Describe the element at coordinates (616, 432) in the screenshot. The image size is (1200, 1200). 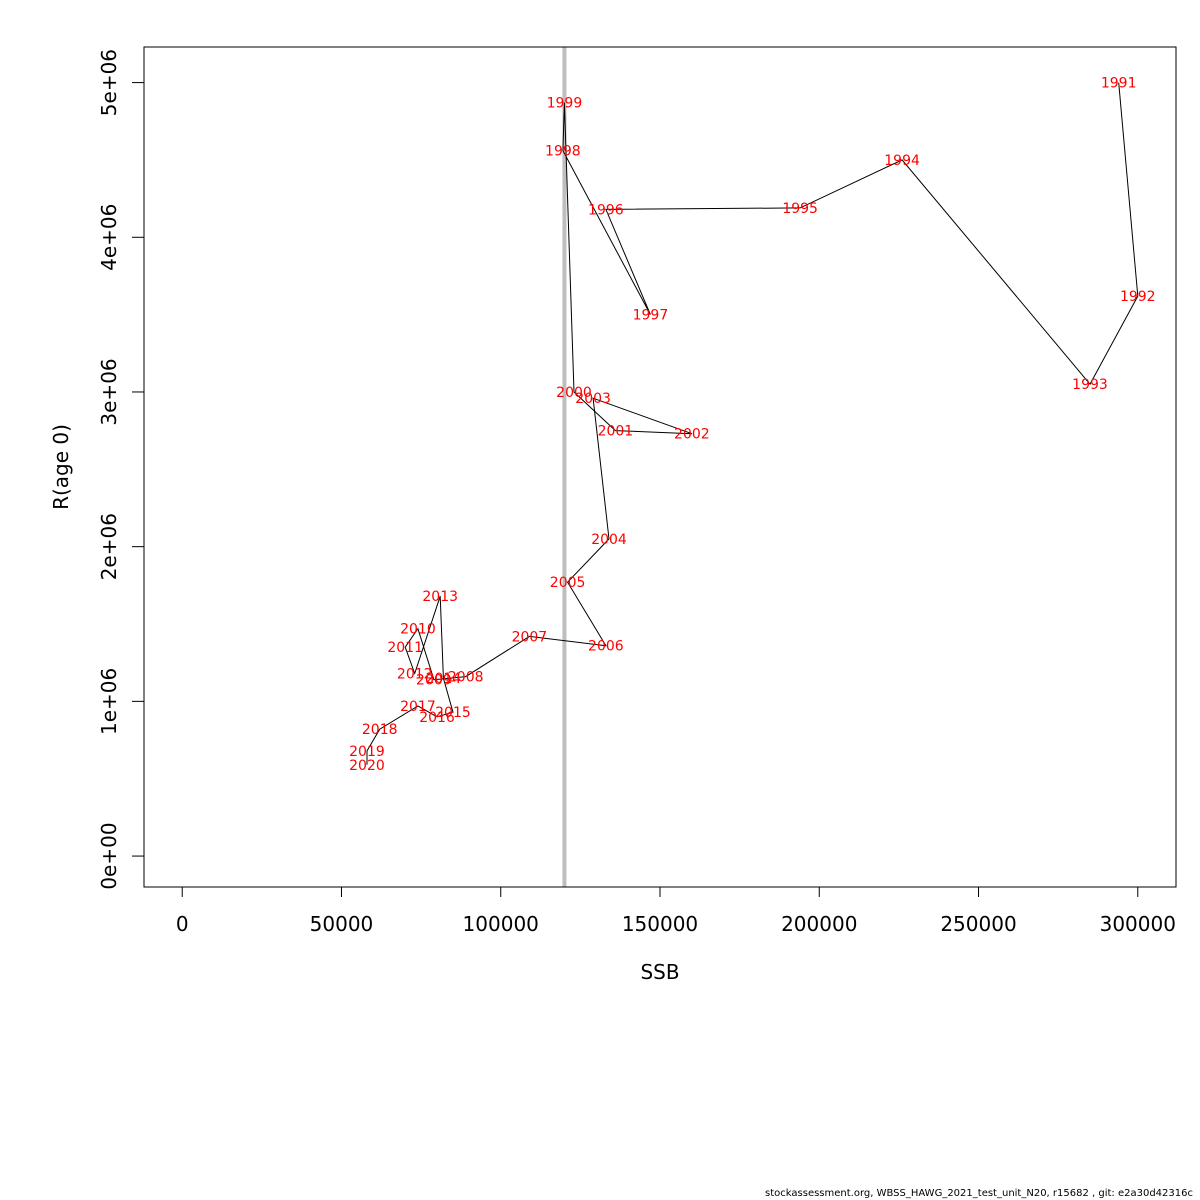
I see `point-label-2001: 2001` at that location.